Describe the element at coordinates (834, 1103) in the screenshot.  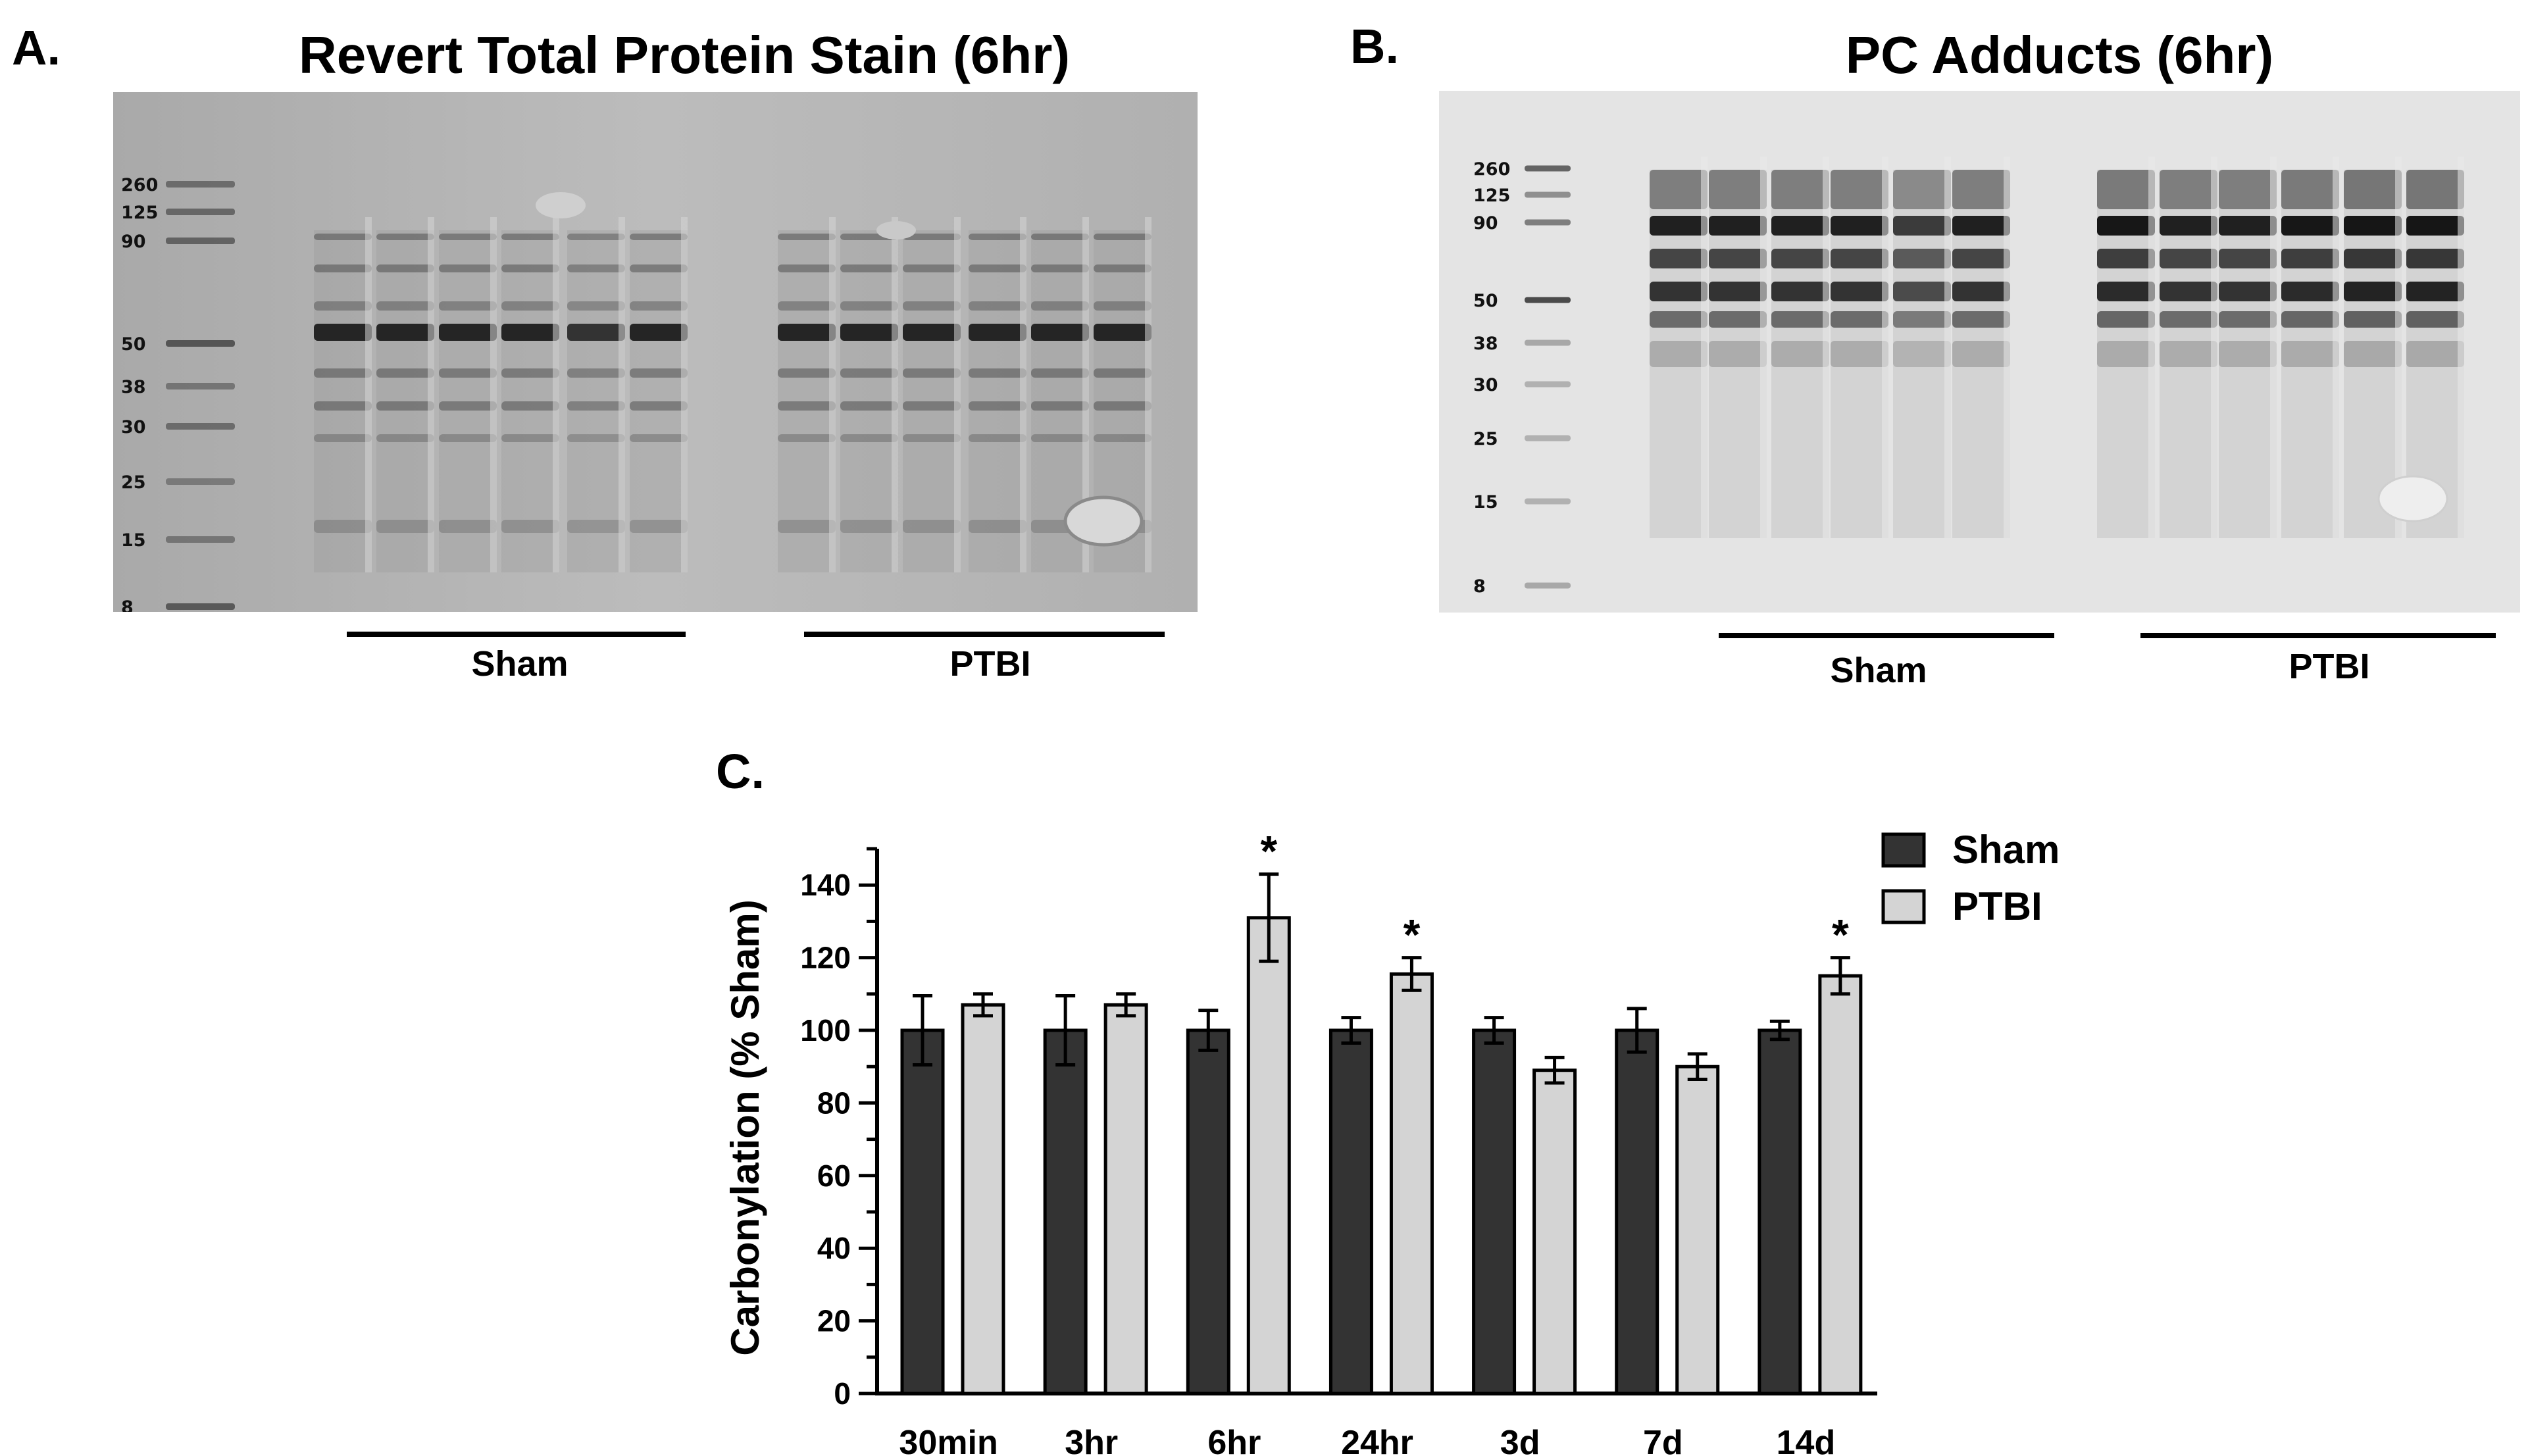
I see `y-tick-label: 80` at that location.